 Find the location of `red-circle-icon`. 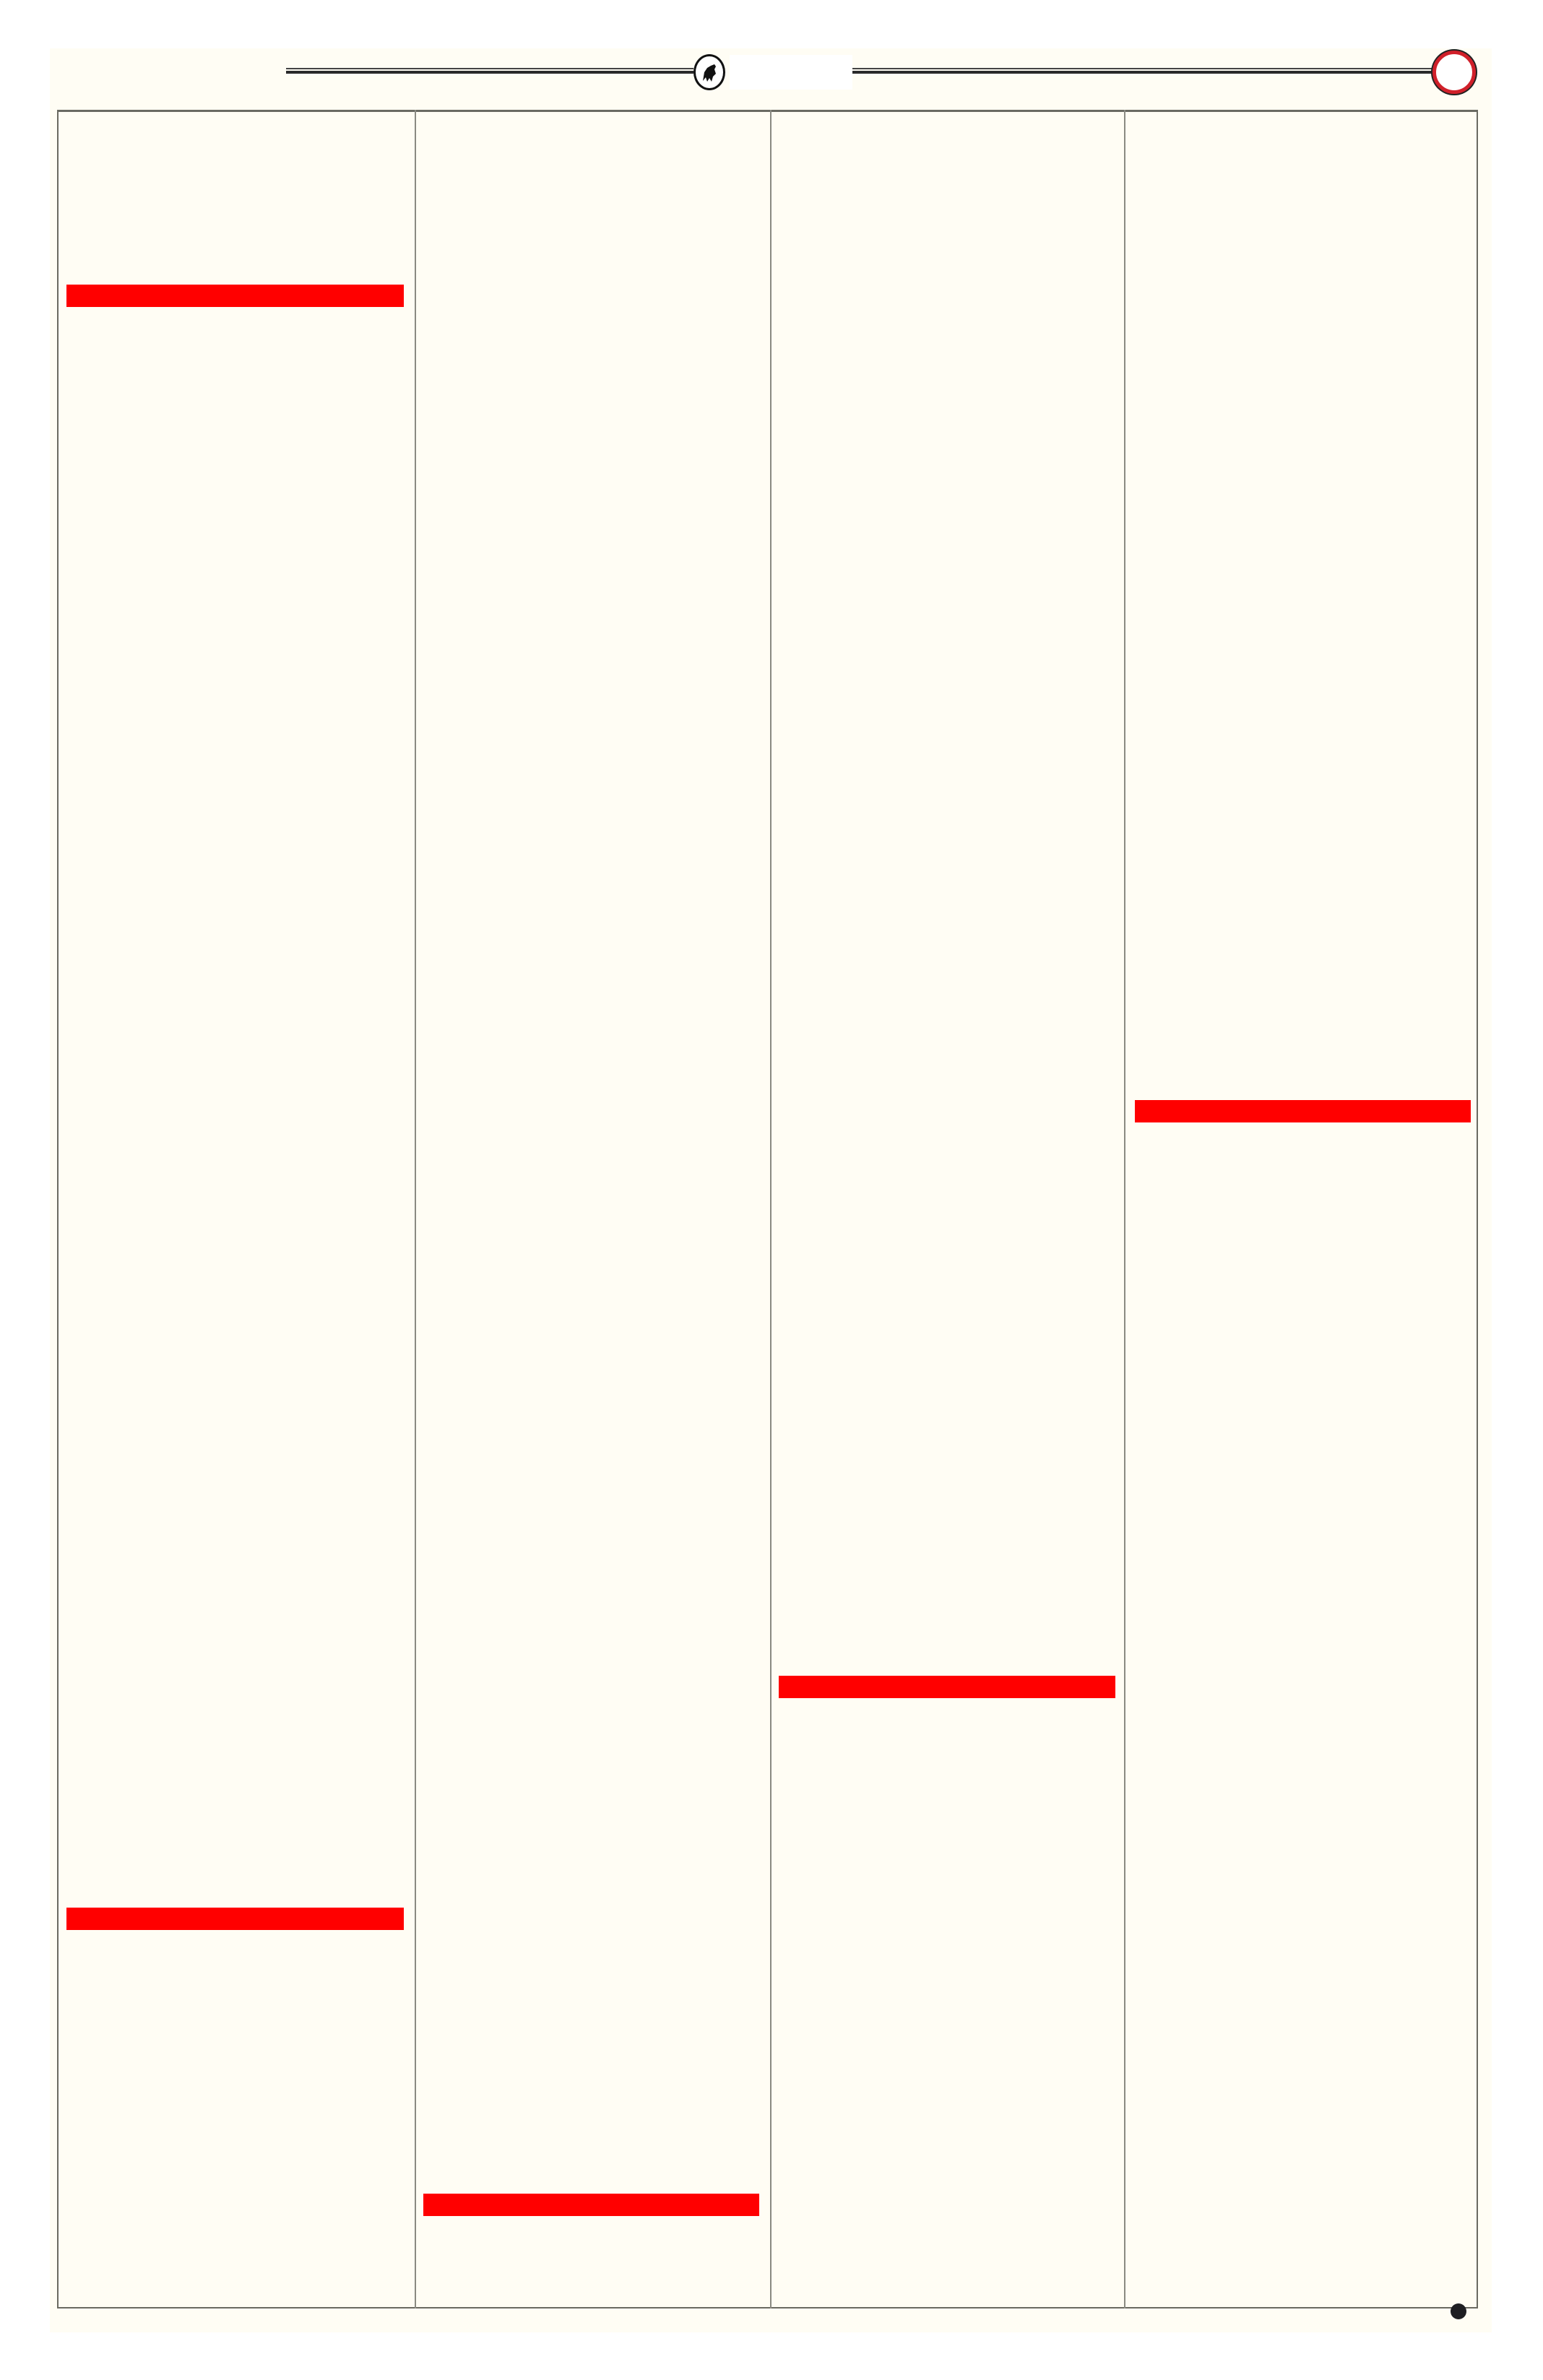

red-circle-icon is located at coordinates (1454, 72).